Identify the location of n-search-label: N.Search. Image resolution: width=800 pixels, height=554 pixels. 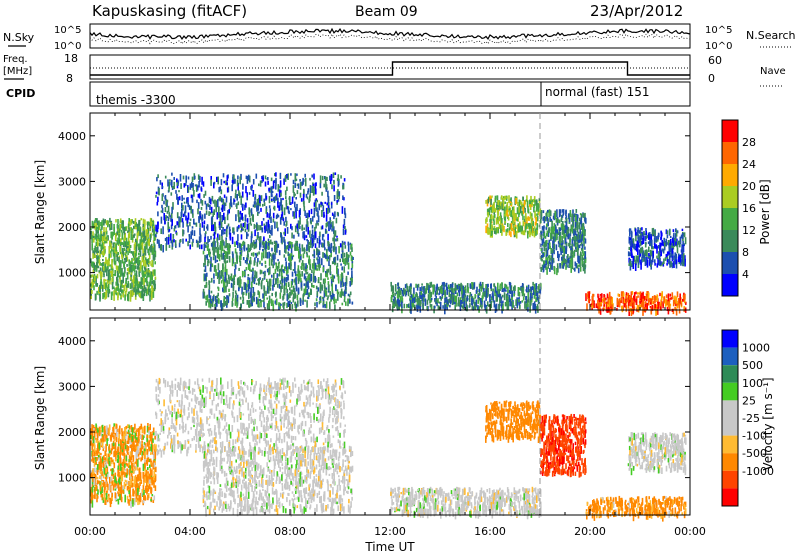
(771, 35).